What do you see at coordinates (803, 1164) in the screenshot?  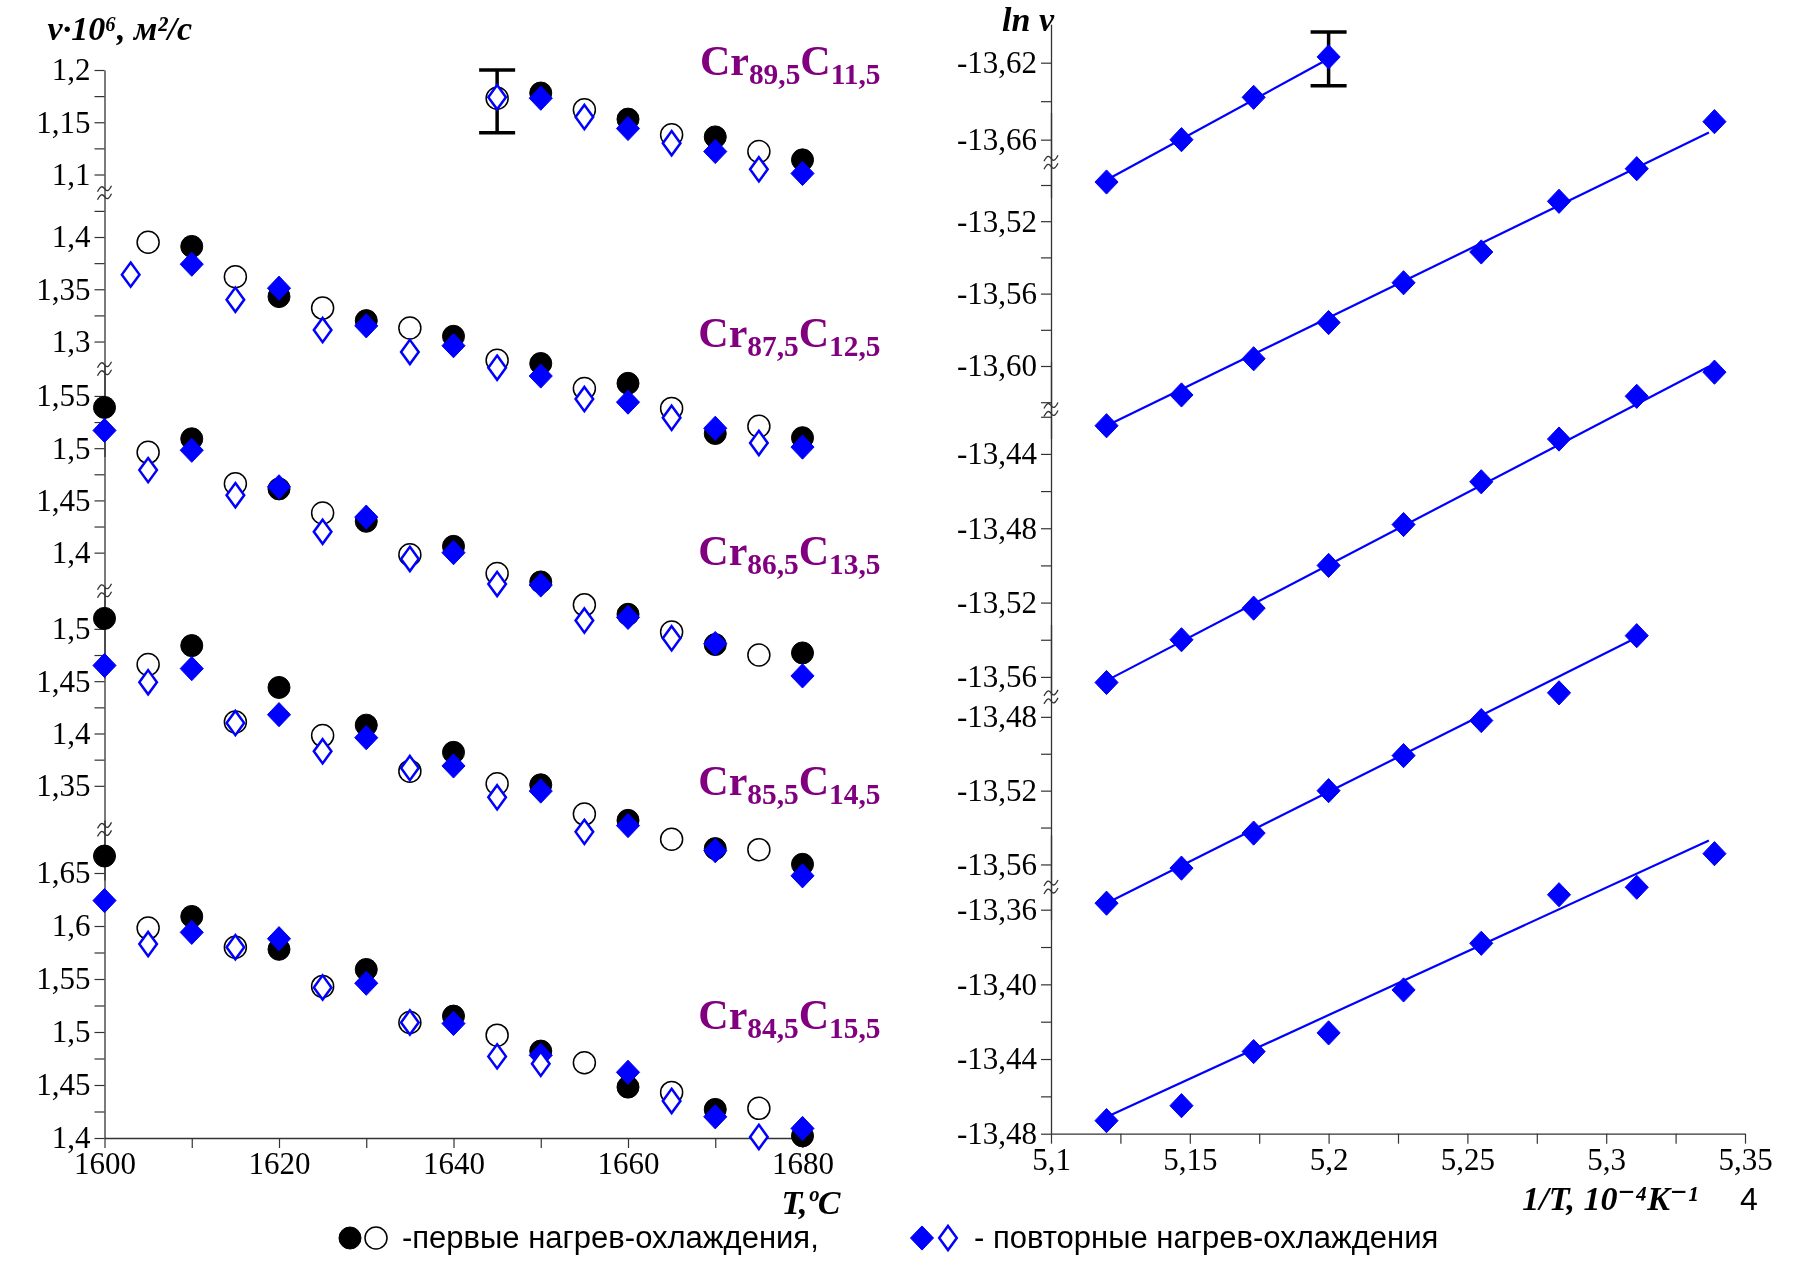 I see `x-tick-label: 1680` at bounding box center [803, 1164].